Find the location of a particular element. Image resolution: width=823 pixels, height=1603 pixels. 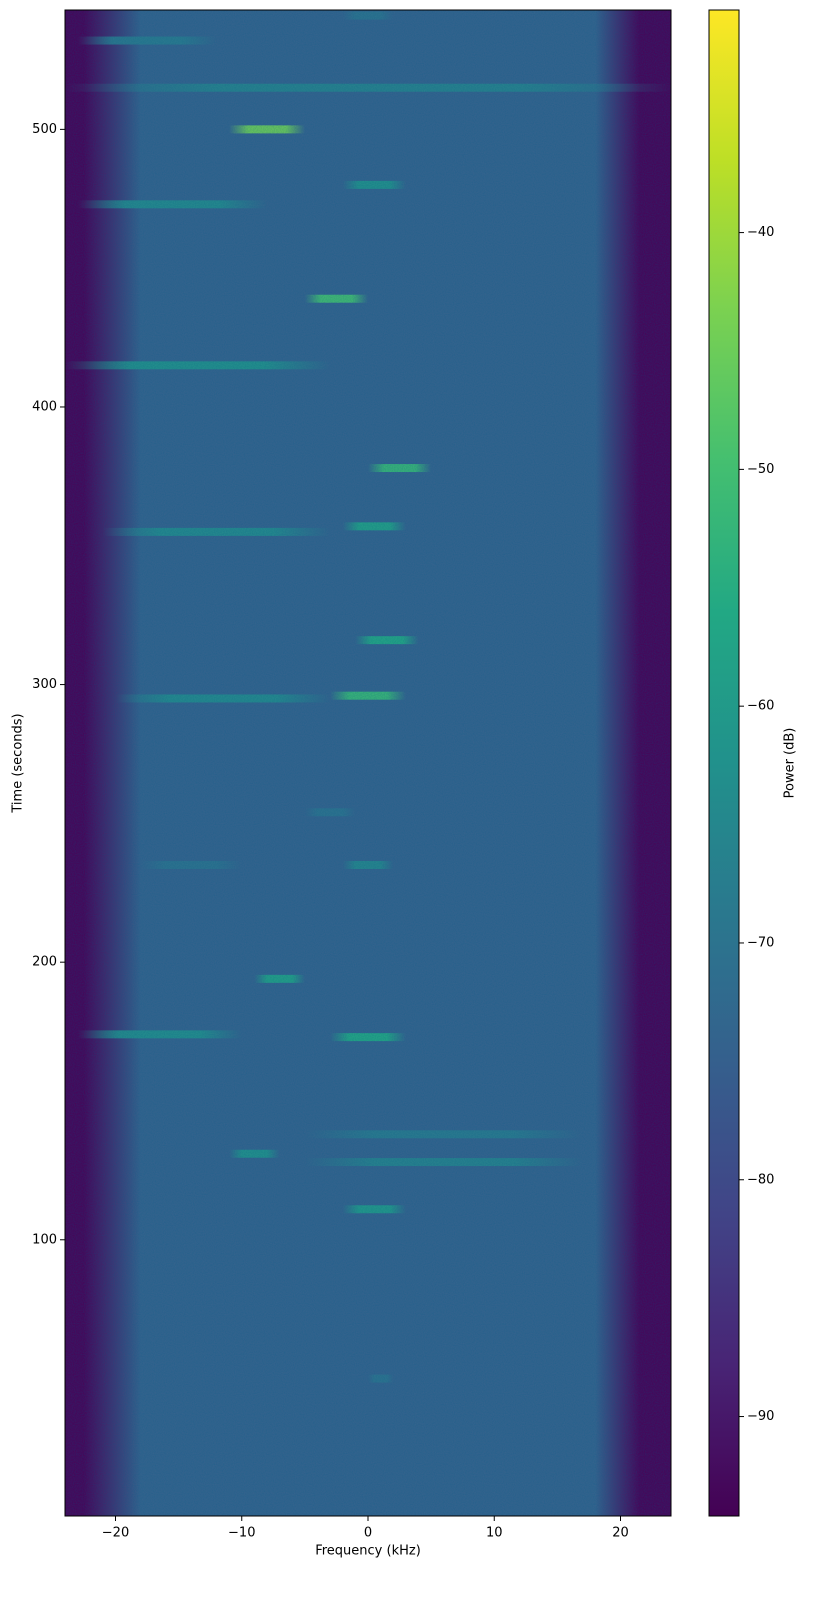

x-tick-label: 10 is located at coordinates (494, 1533).